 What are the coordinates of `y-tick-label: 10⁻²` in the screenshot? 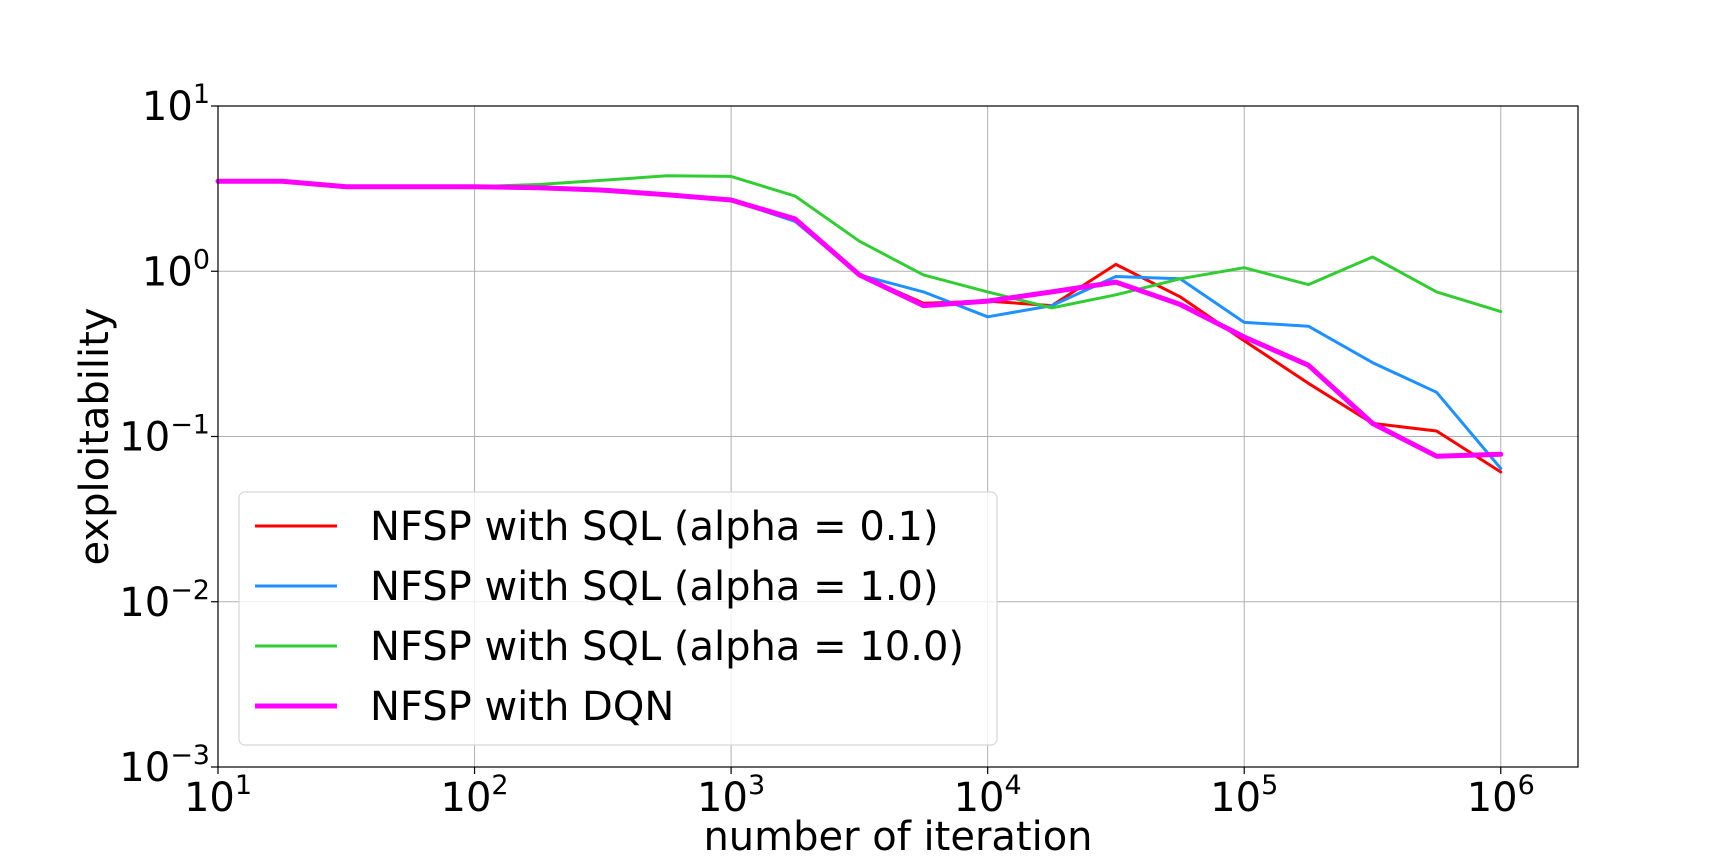 It's located at (164, 600).